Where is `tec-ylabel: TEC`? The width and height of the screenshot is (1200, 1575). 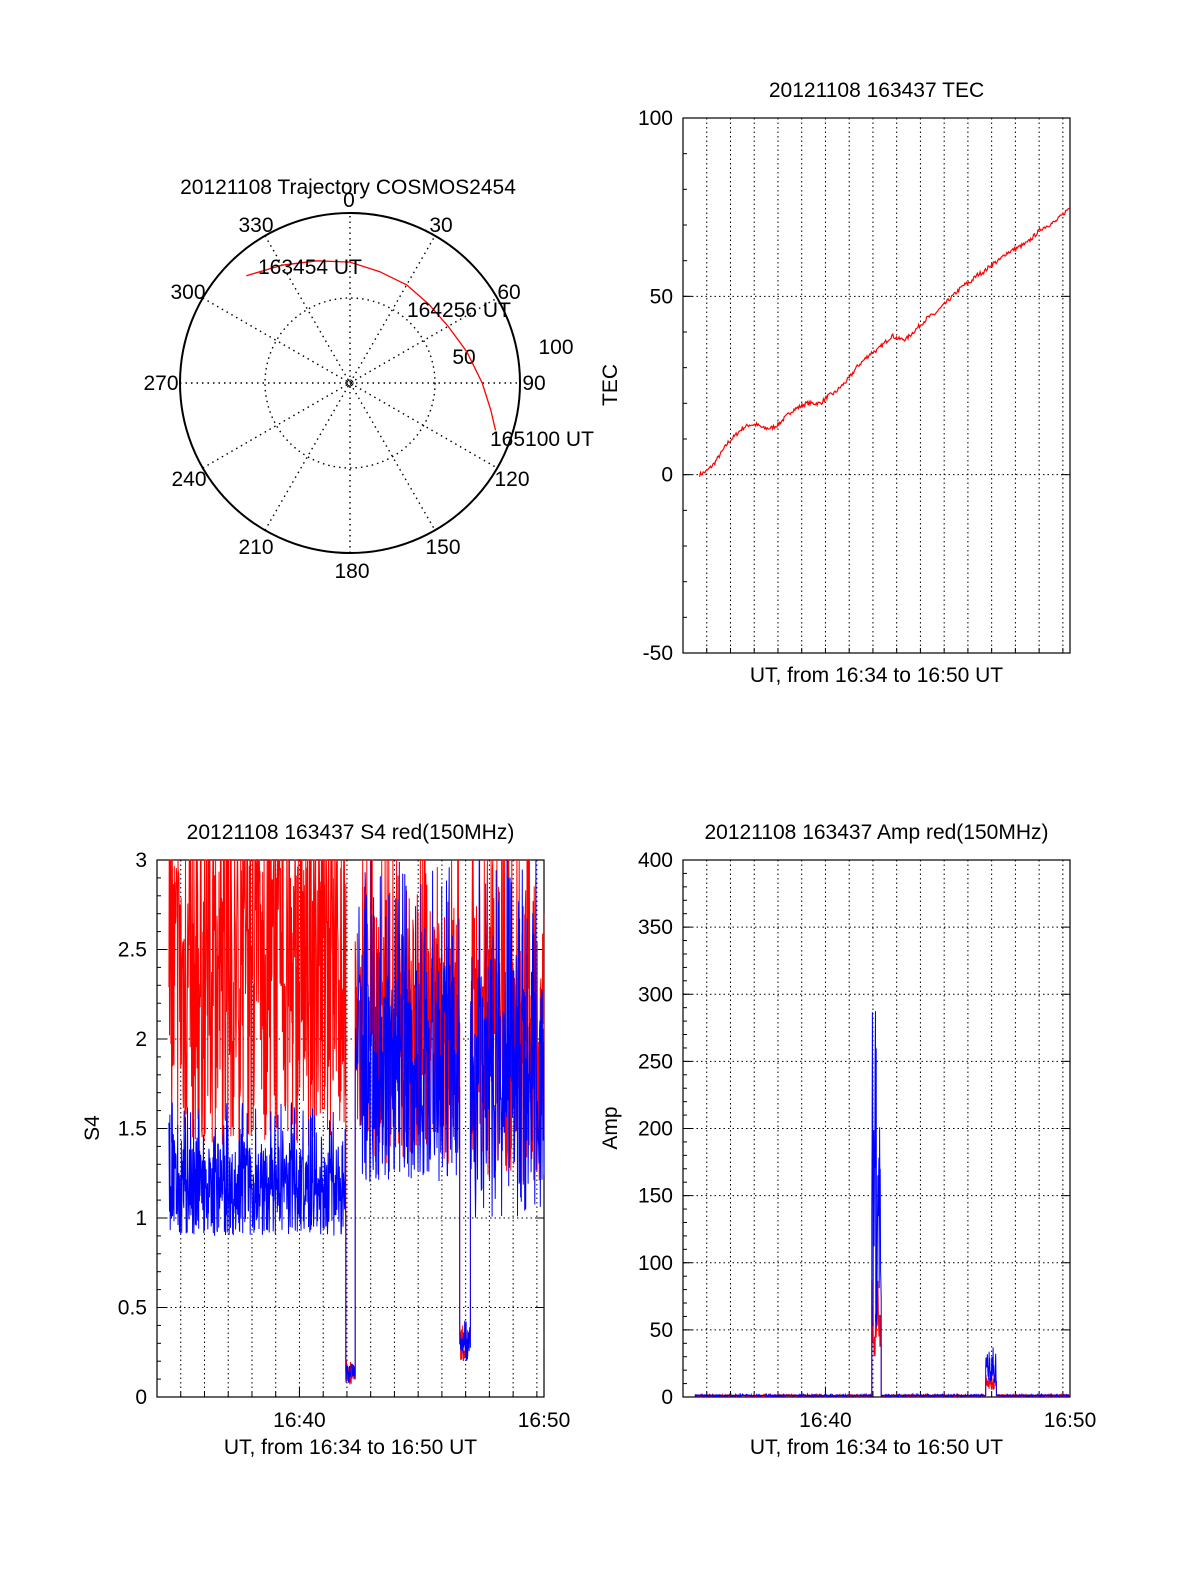 tec-ylabel: TEC is located at coordinates (610, 385).